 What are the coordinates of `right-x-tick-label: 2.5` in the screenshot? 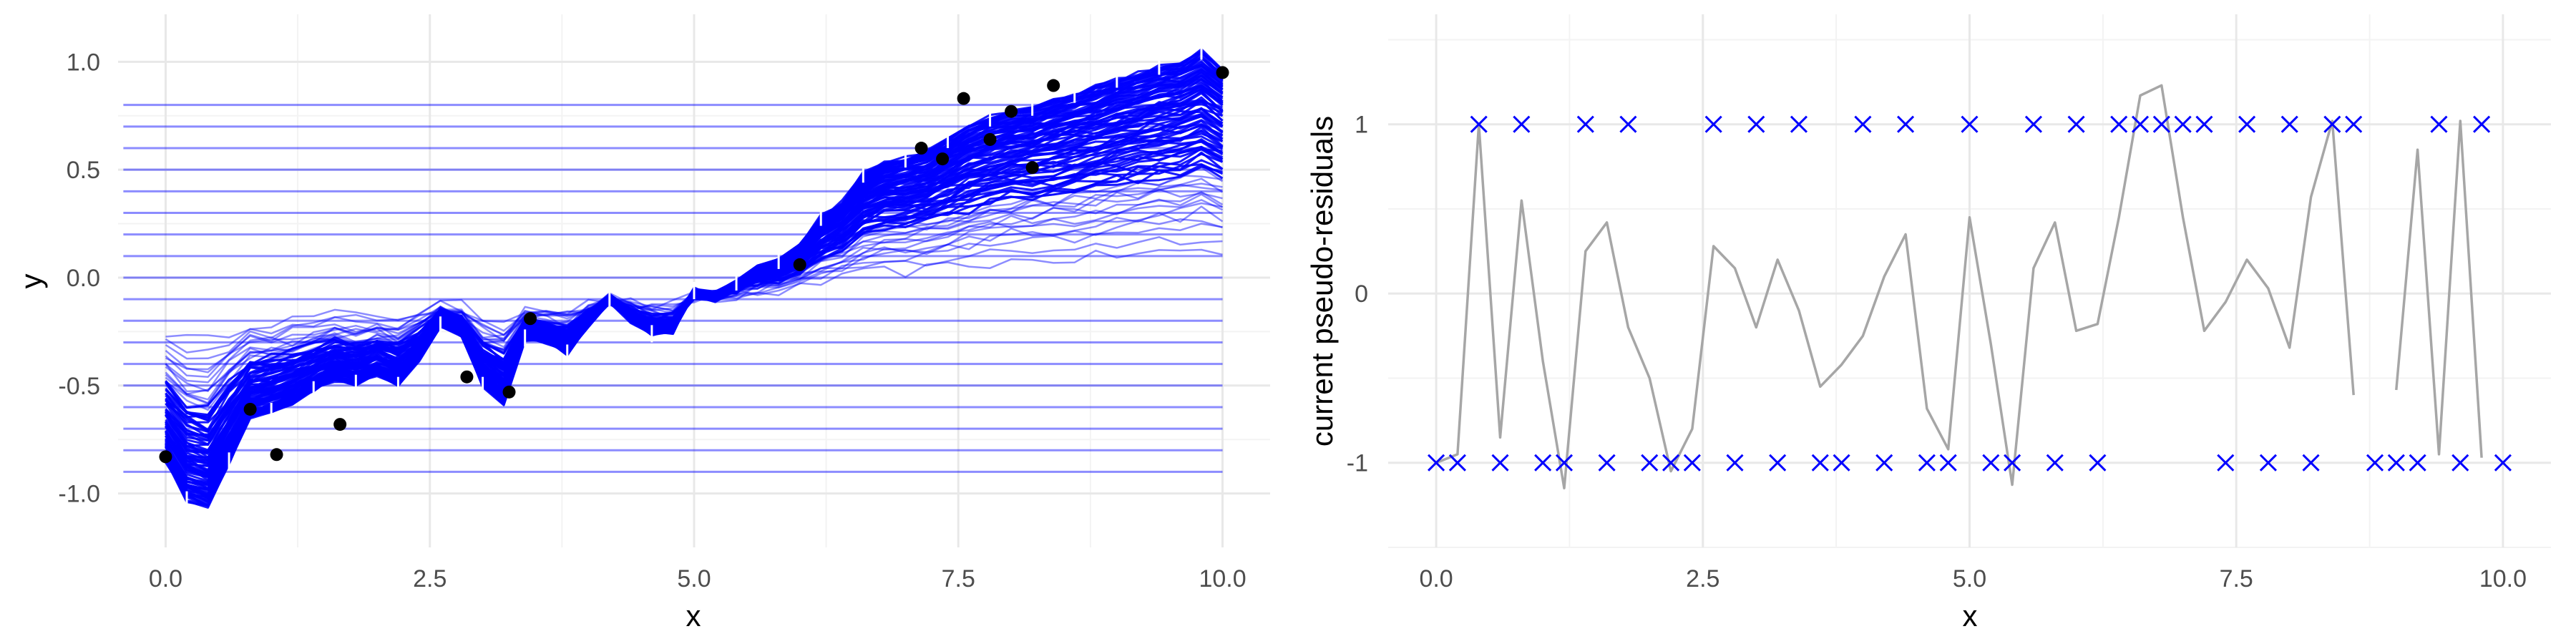 It's located at (1702, 578).